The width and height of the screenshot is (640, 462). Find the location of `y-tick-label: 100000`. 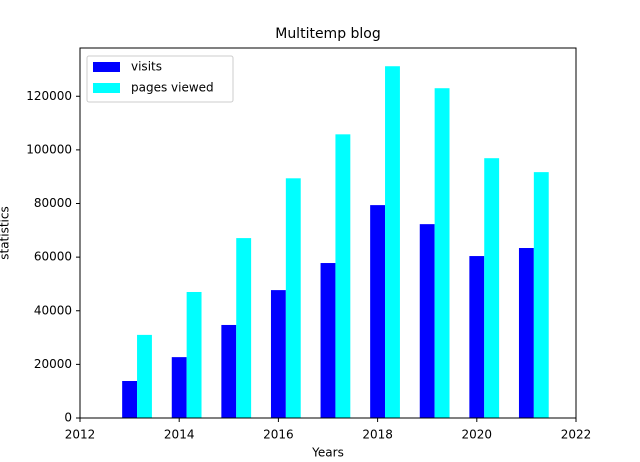

y-tick-label: 100000 is located at coordinates (49, 149).